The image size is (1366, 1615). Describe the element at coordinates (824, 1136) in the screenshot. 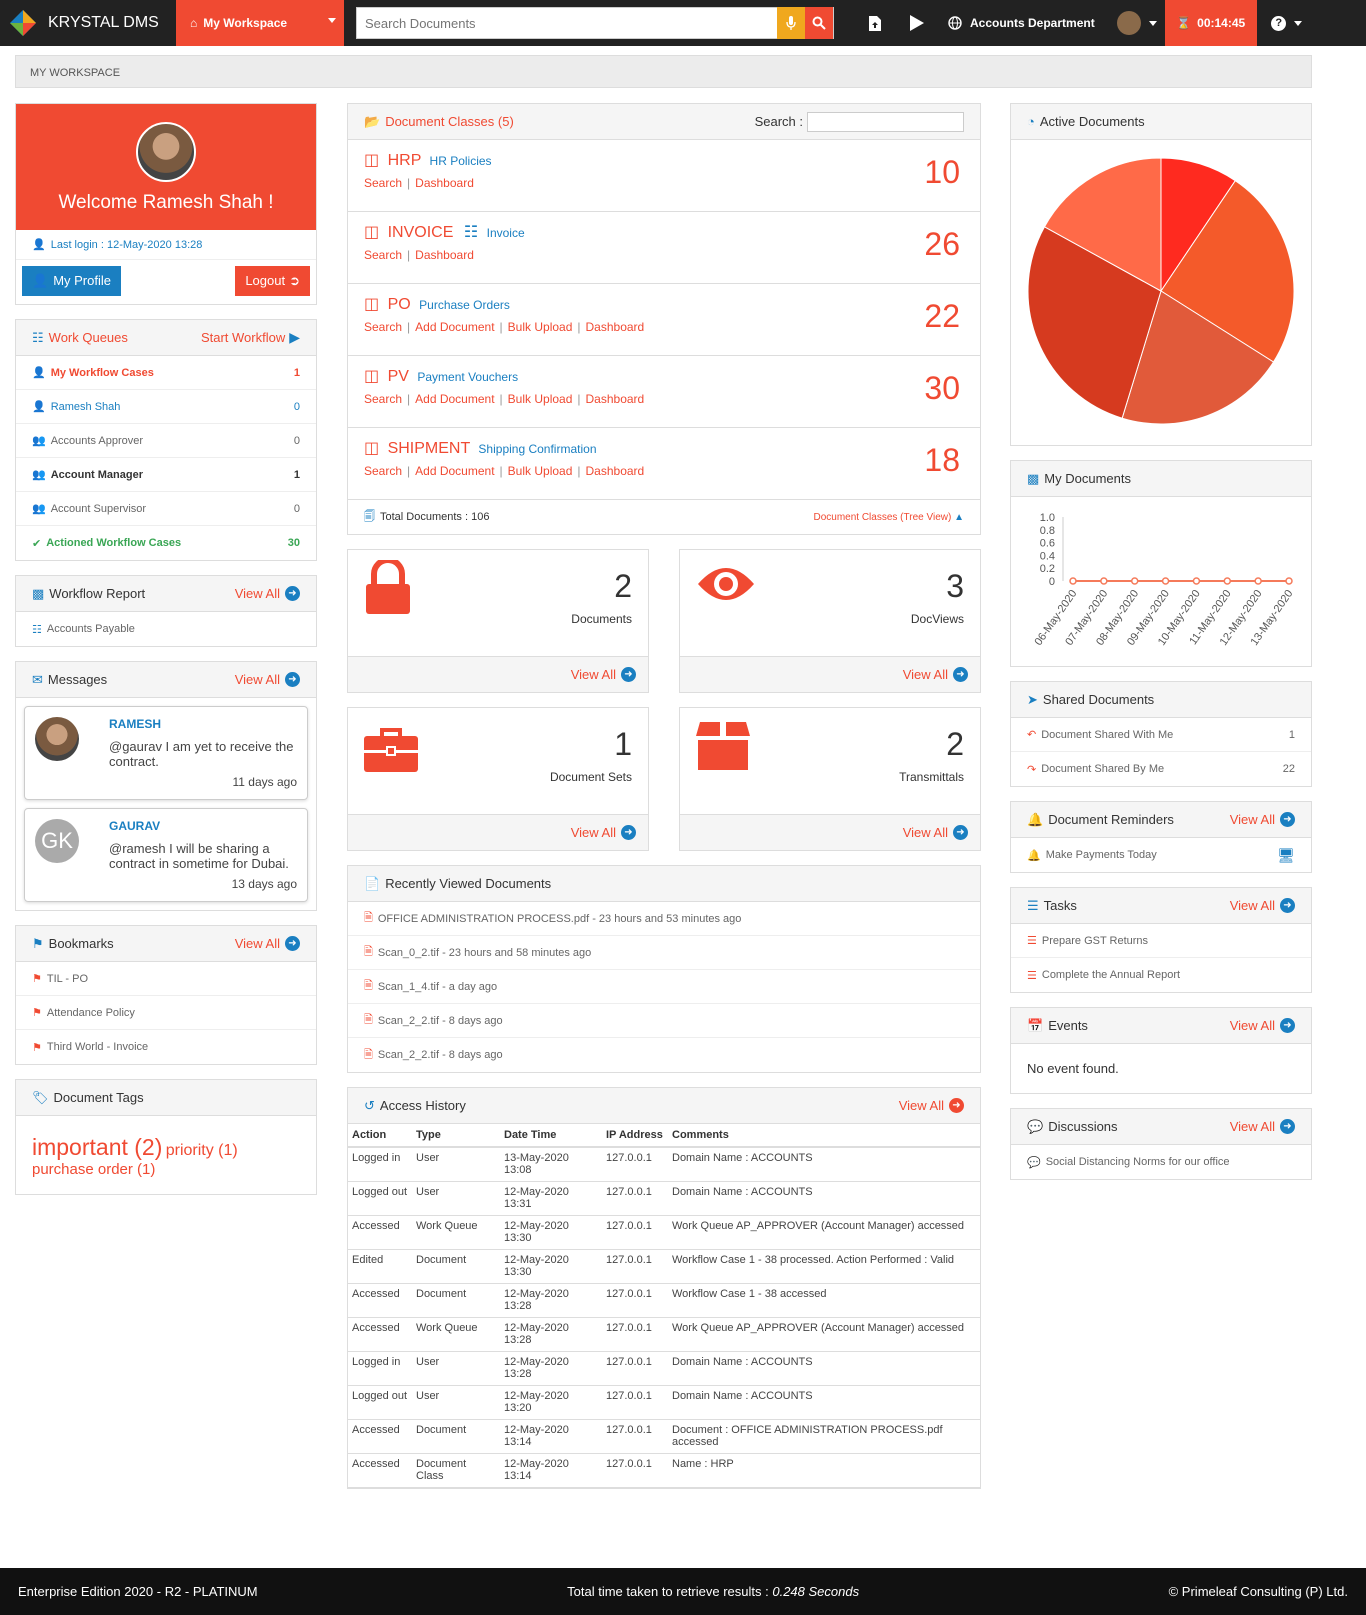

I see `table-header-cell: Comments` at that location.